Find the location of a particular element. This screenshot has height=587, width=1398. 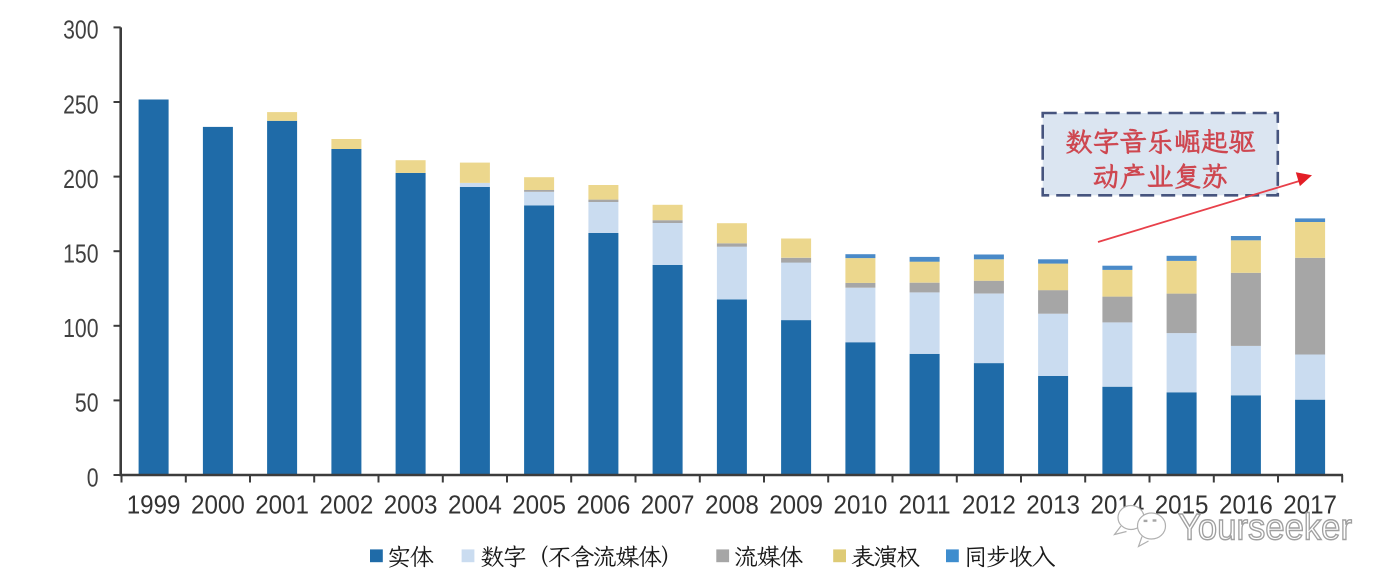

svg-text: 0 is located at coordinates (93, 478).